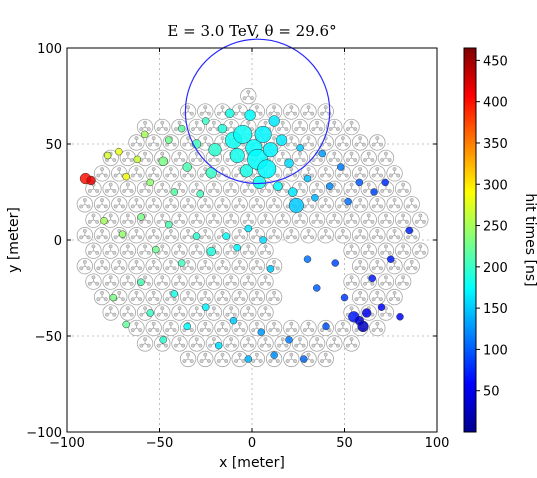  Describe the element at coordinates (251, 31) in the screenshot. I see `chart-title: E = 3.0 TeV, θ = 29.6°` at that location.